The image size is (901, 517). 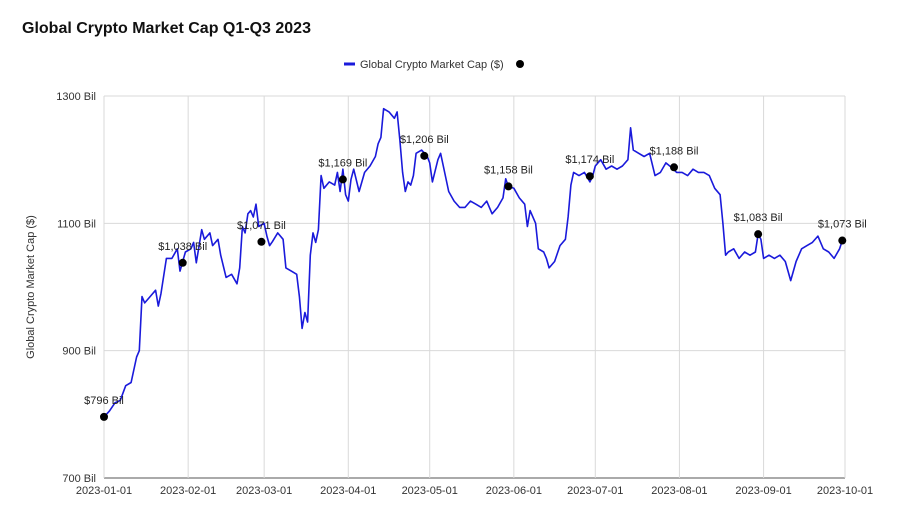 What do you see at coordinates (188, 491) in the screenshot?
I see `x-tick-label: 2023-02-01` at bounding box center [188, 491].